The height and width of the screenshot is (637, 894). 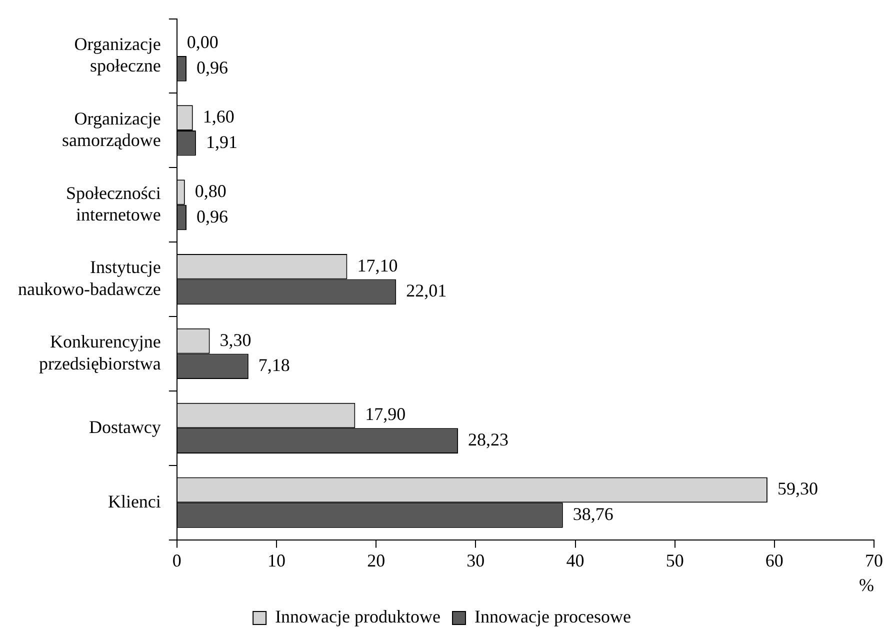 What do you see at coordinates (202, 42) in the screenshot?
I see `data-label: 0,00` at bounding box center [202, 42].